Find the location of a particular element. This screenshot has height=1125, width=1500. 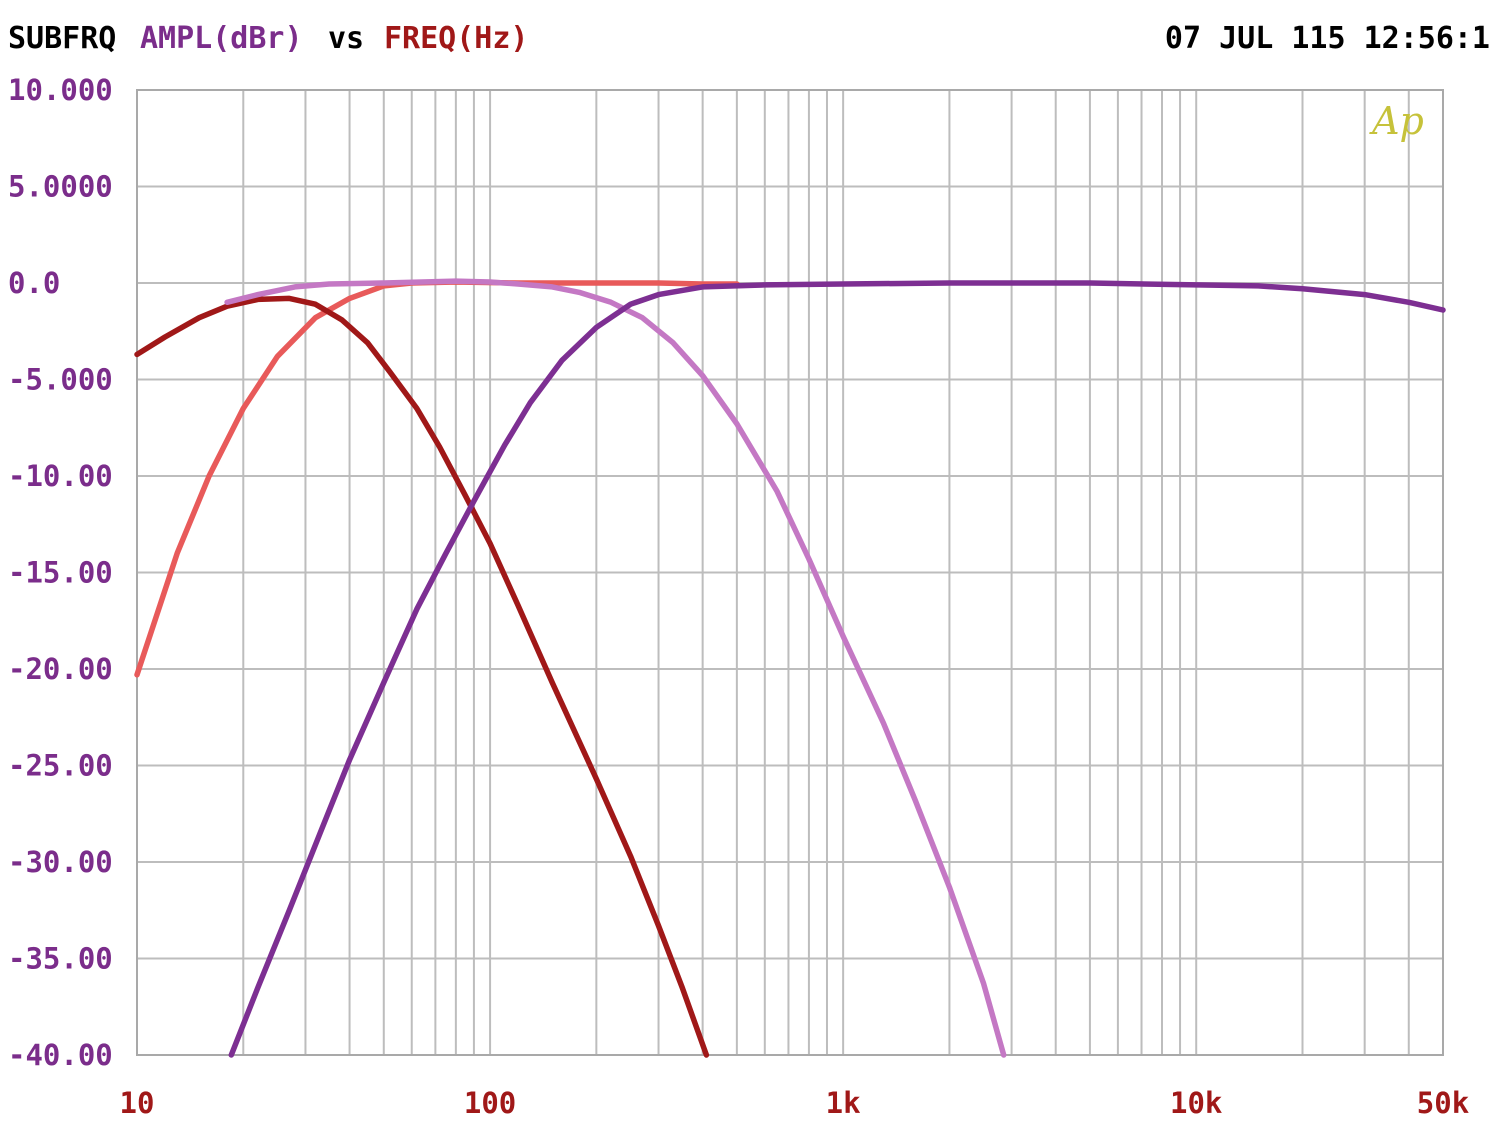

x-tick-label: 10 is located at coordinates (137, 1103).